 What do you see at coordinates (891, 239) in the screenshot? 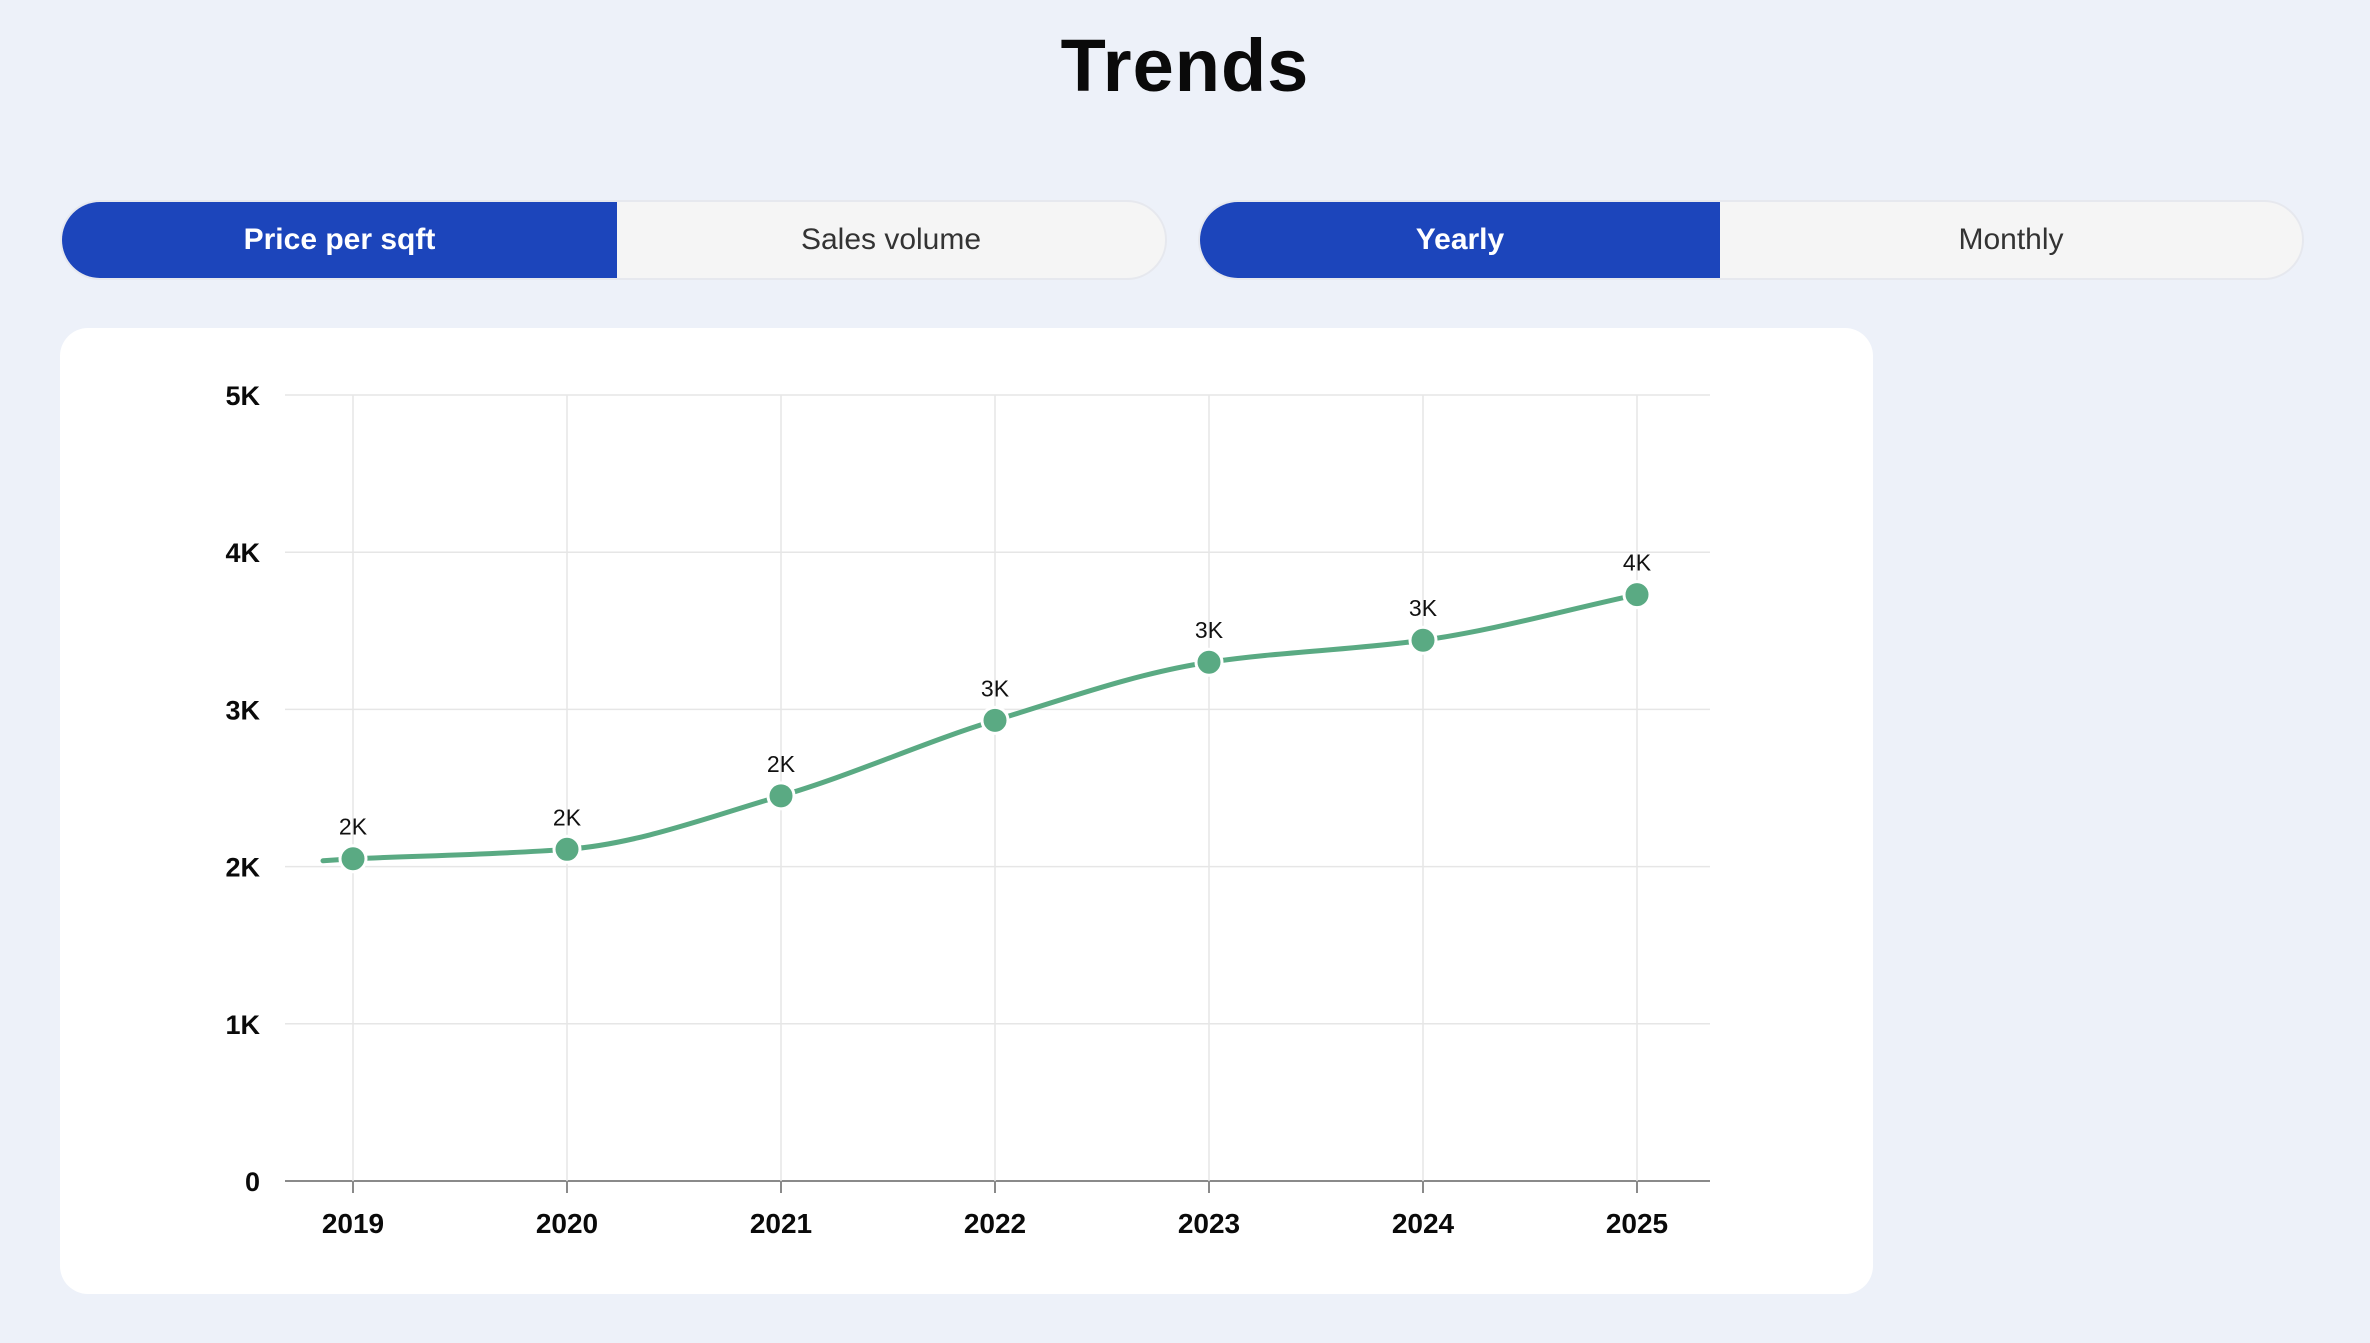
I see `sales-volume-tab: Sales volume` at bounding box center [891, 239].